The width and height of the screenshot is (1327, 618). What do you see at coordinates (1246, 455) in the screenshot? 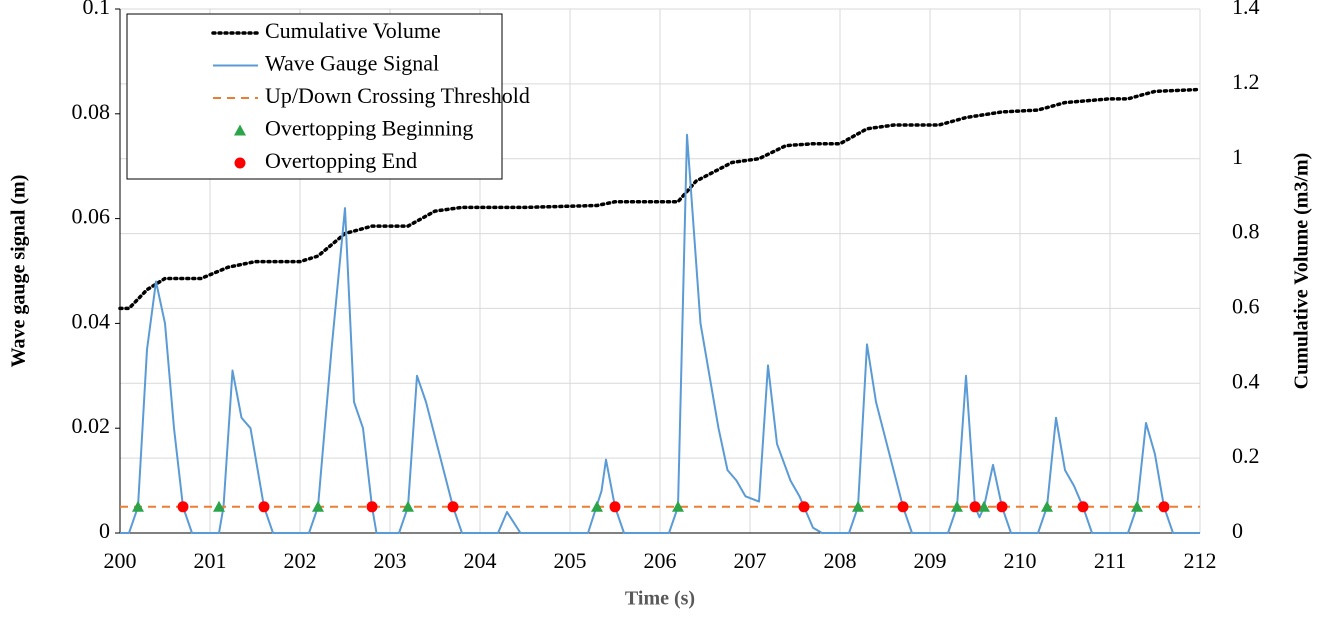
I see `y2-tick-label: 0.2` at bounding box center [1246, 455].